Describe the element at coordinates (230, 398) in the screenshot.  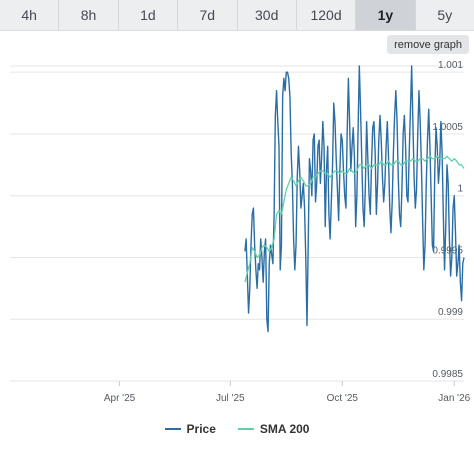
I see `x-tick-label: Jul '25` at that location.